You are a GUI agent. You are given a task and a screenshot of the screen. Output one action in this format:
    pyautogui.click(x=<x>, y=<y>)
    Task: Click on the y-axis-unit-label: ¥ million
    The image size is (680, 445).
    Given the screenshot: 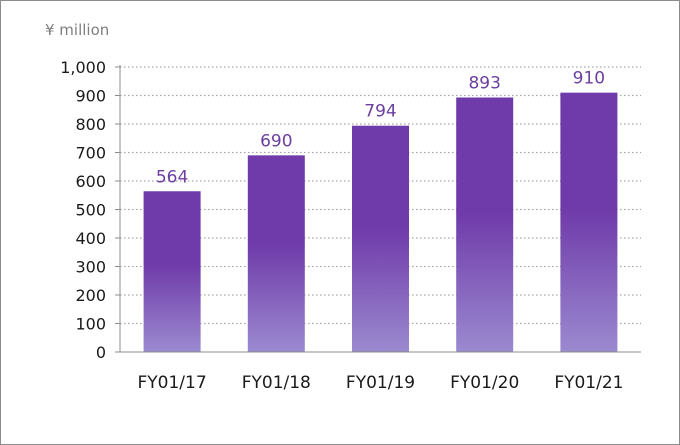 What is the action you would take?
    pyautogui.click(x=77, y=30)
    